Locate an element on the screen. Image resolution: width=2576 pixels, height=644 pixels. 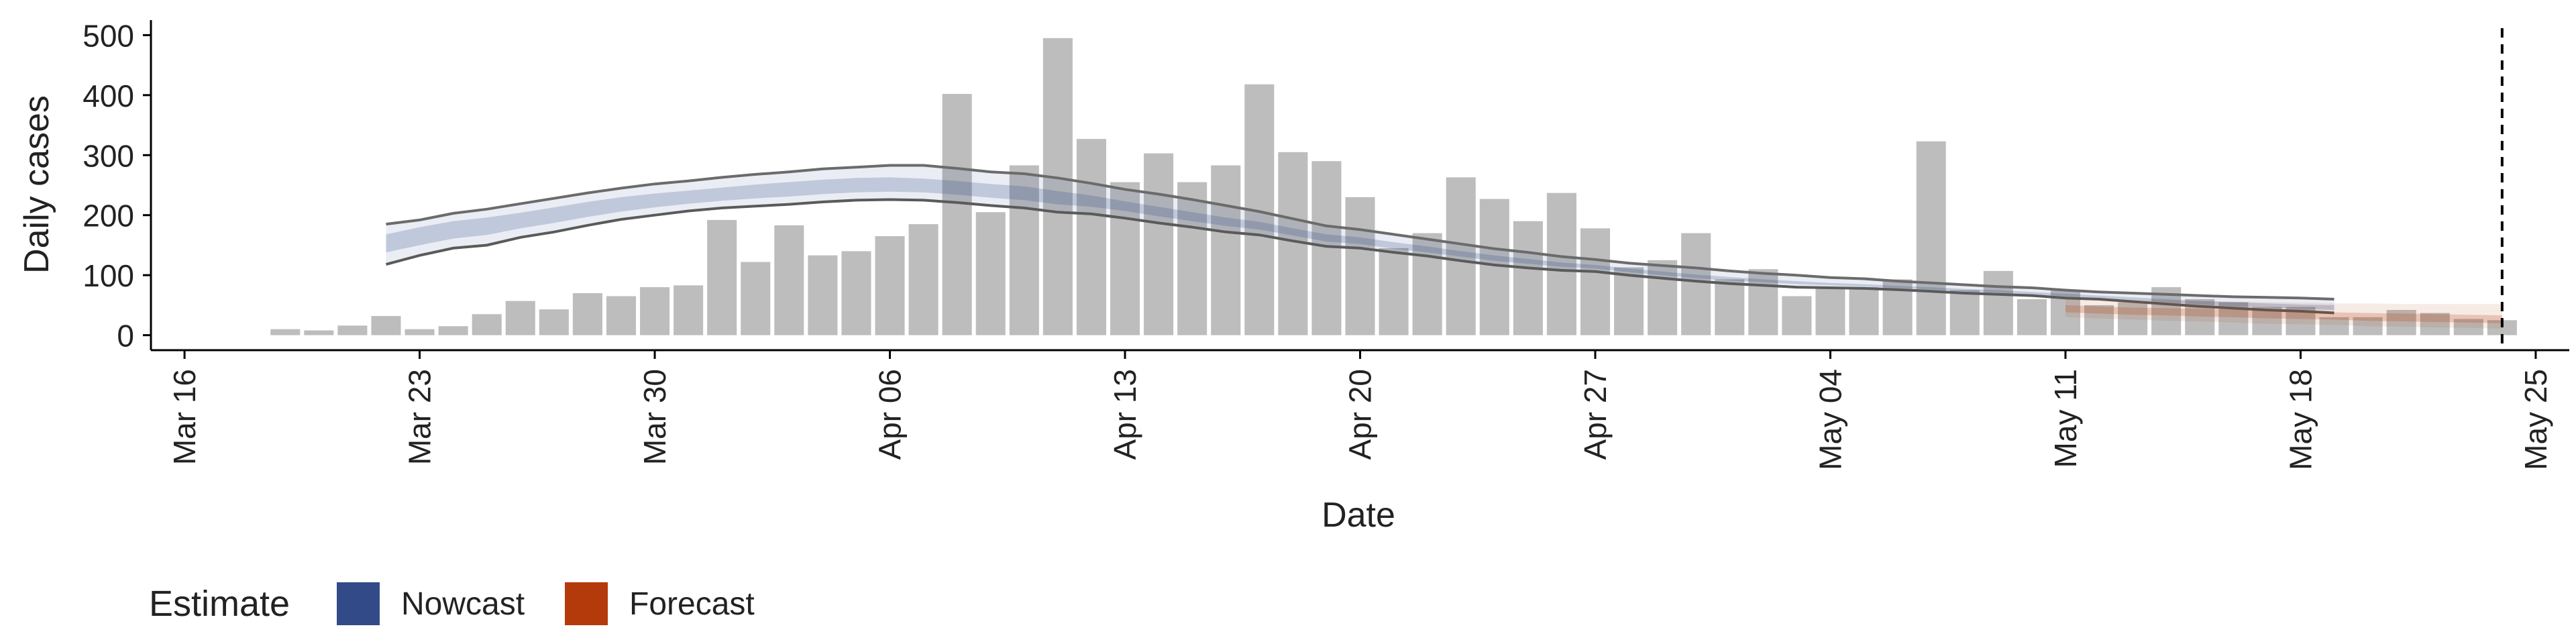
y-axis-title: Daily cases is located at coordinates (36, 184).